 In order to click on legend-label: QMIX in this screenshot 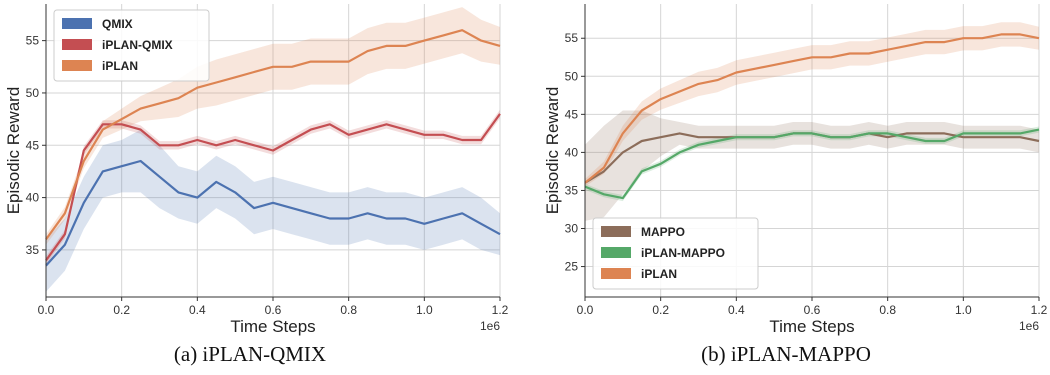, I will do `click(117, 24)`.